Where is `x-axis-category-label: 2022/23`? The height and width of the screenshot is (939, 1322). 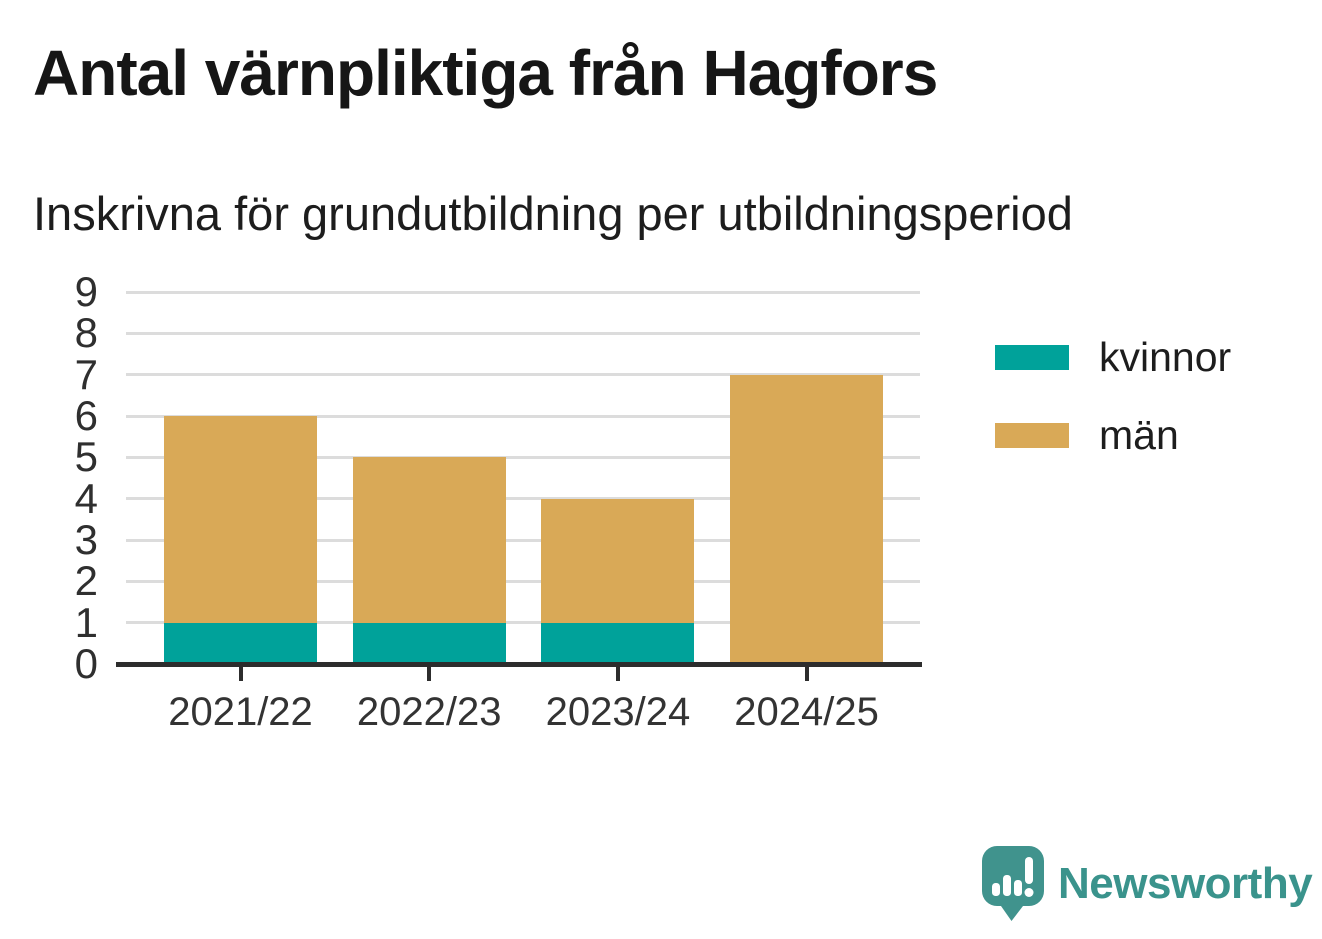 x-axis-category-label: 2022/23 is located at coordinates (429, 712).